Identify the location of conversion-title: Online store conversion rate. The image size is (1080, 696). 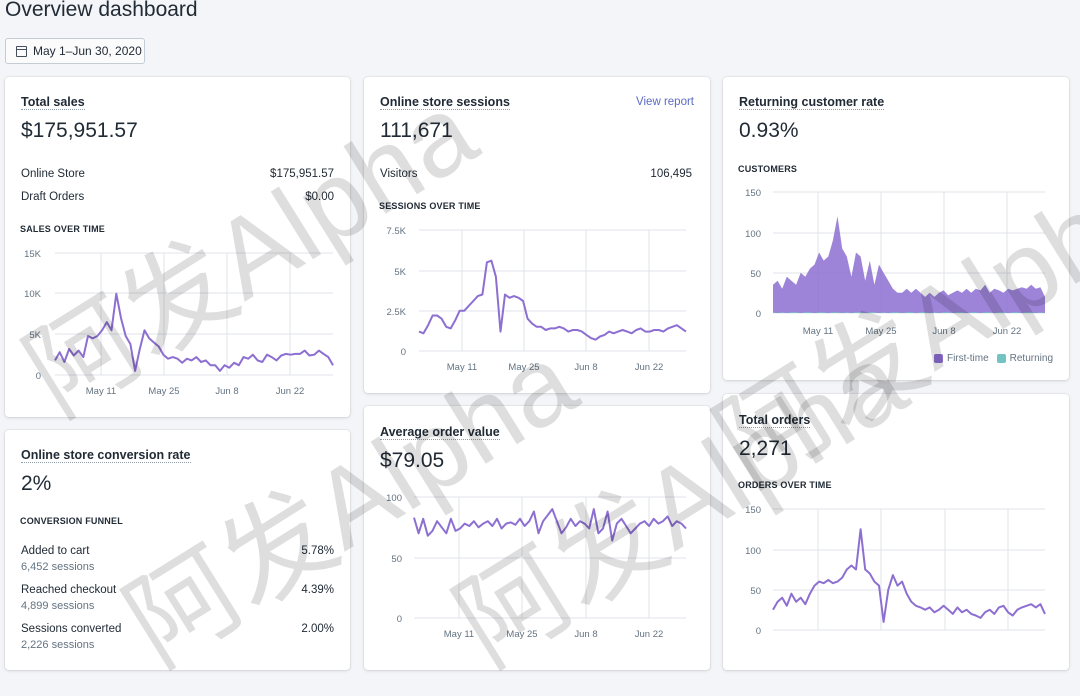
(106, 455).